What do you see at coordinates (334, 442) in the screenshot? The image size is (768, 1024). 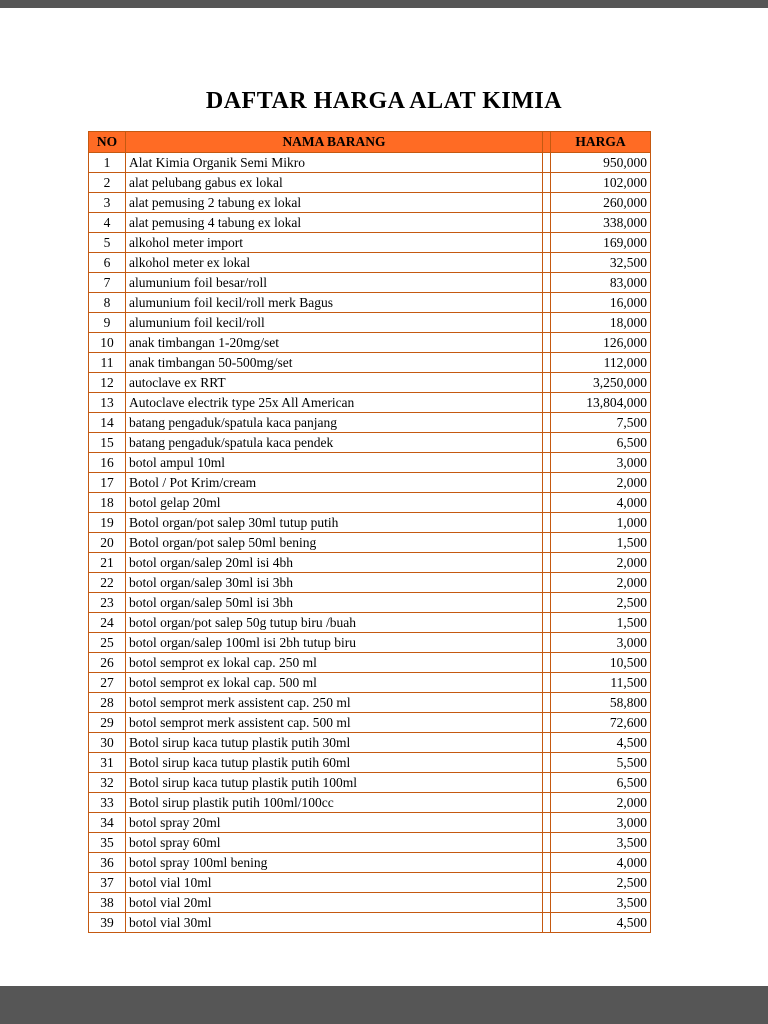 I see `item-name-cell: batang pengaduk/spatula kaca pendek` at bounding box center [334, 442].